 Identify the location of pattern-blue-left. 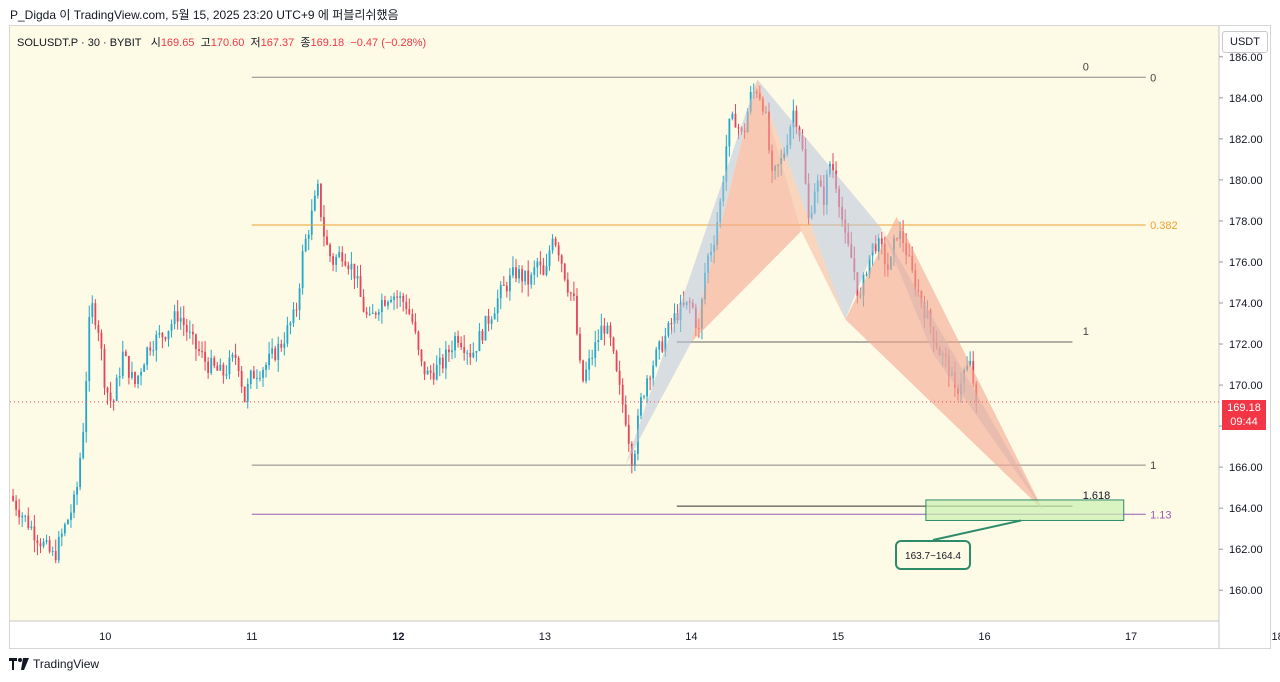
(691, 272).